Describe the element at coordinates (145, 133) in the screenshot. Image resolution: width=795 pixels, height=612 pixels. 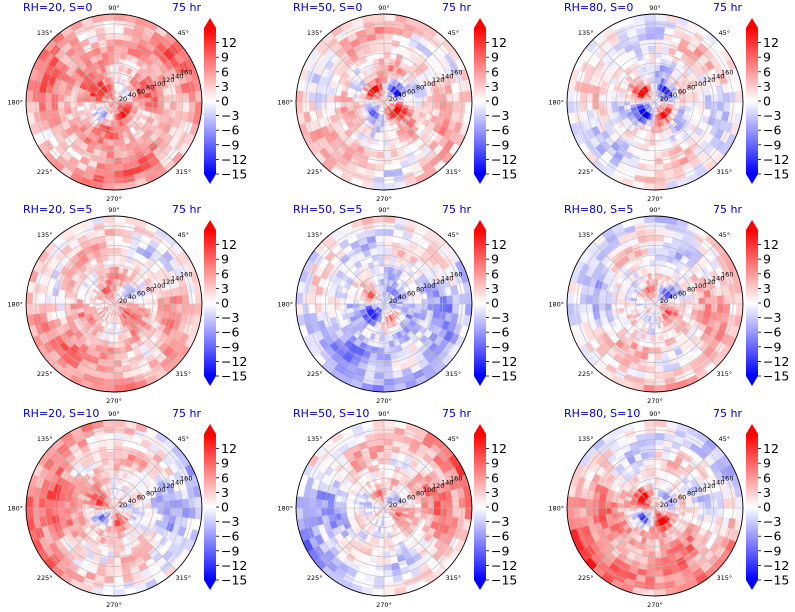
I see `angular-gridline` at that location.